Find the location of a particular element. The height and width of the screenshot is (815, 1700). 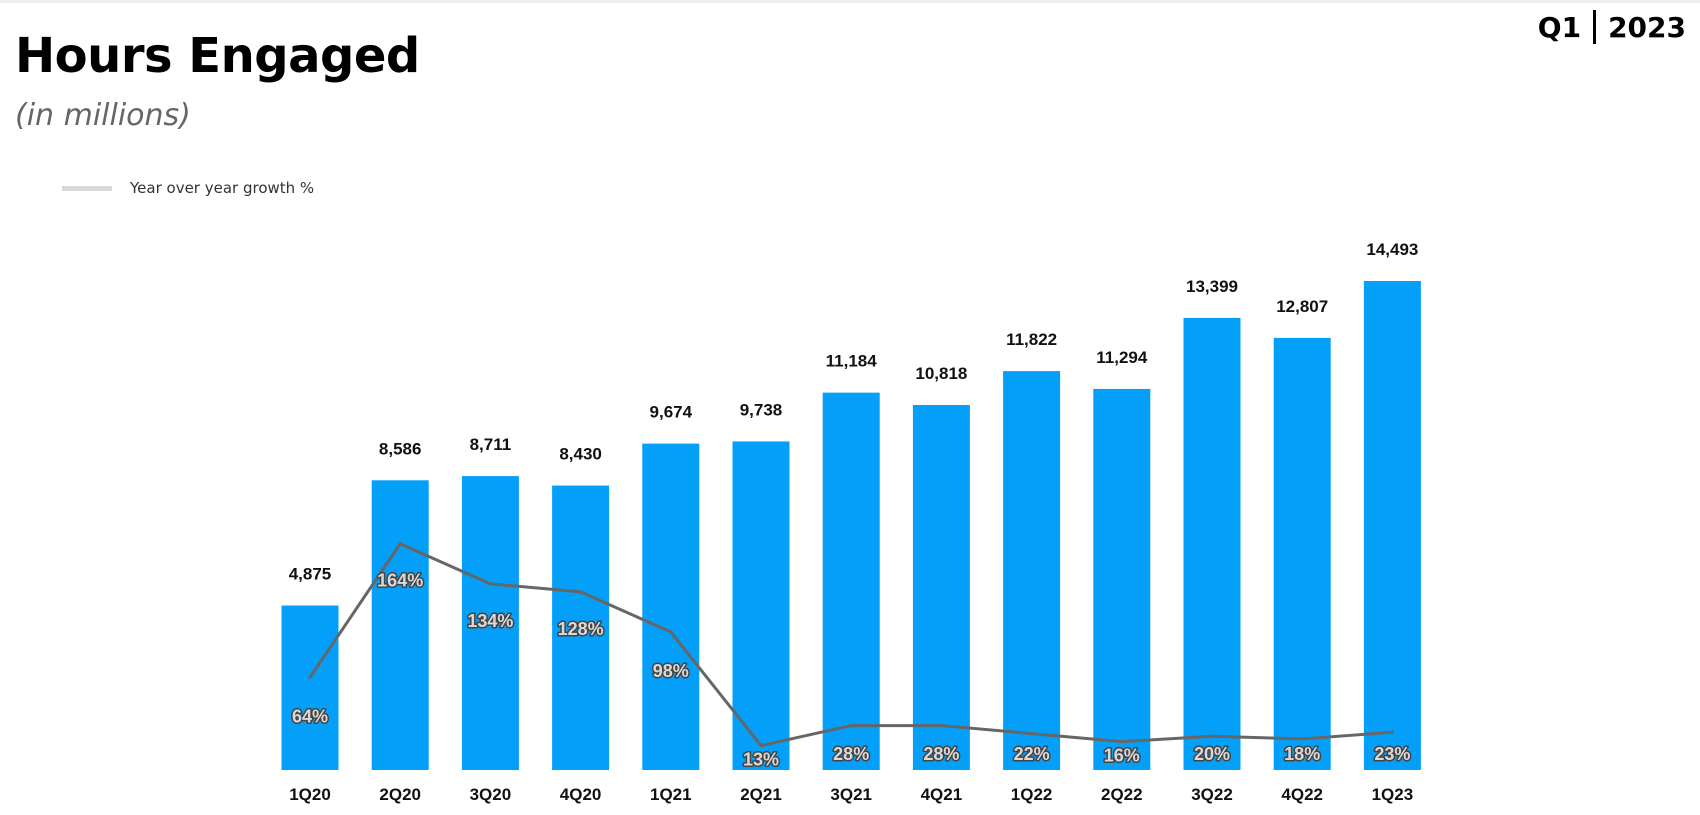

bar-1q22 is located at coordinates (1032, 570).